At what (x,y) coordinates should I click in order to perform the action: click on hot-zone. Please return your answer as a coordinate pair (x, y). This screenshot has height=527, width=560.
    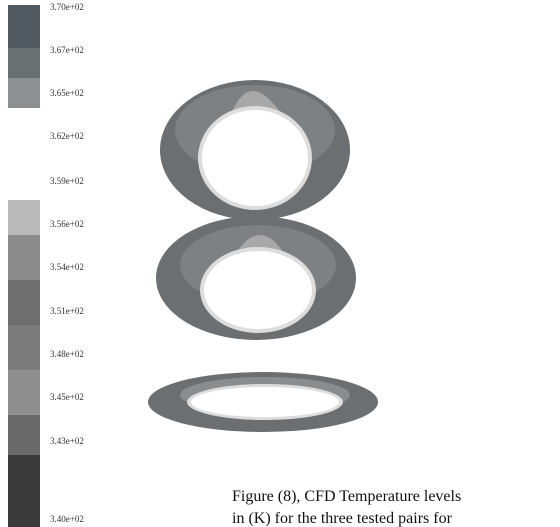
    Looking at the image, I should click on (256, 101).